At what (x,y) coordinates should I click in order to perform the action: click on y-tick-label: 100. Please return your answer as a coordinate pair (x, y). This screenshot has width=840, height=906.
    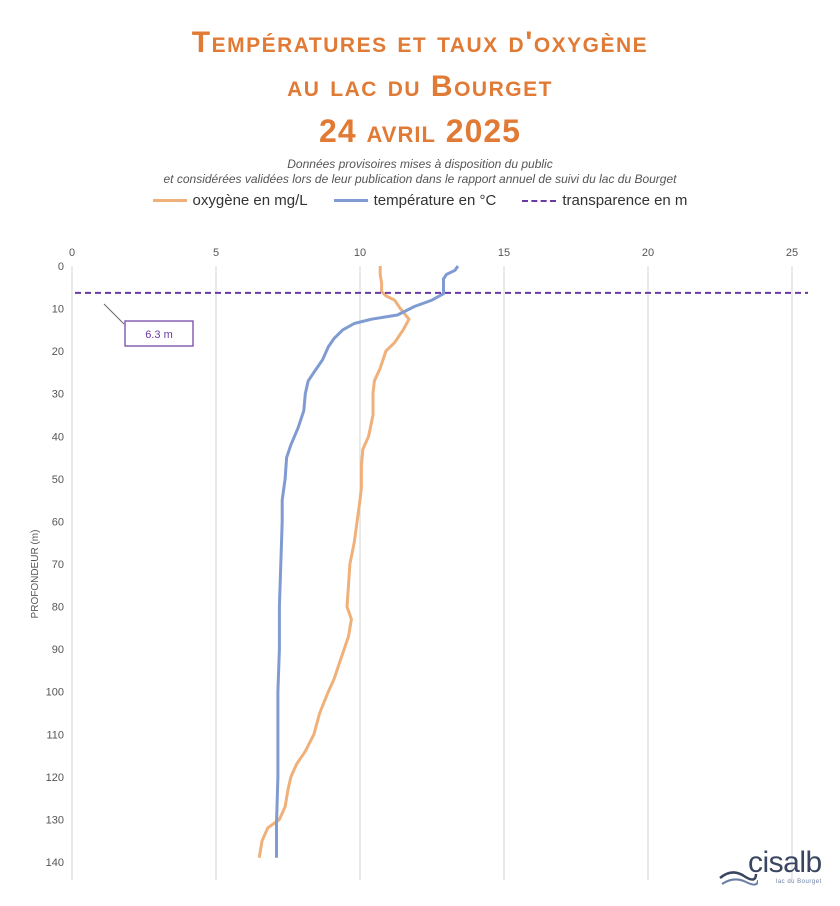
    Looking at the image, I should click on (55, 693).